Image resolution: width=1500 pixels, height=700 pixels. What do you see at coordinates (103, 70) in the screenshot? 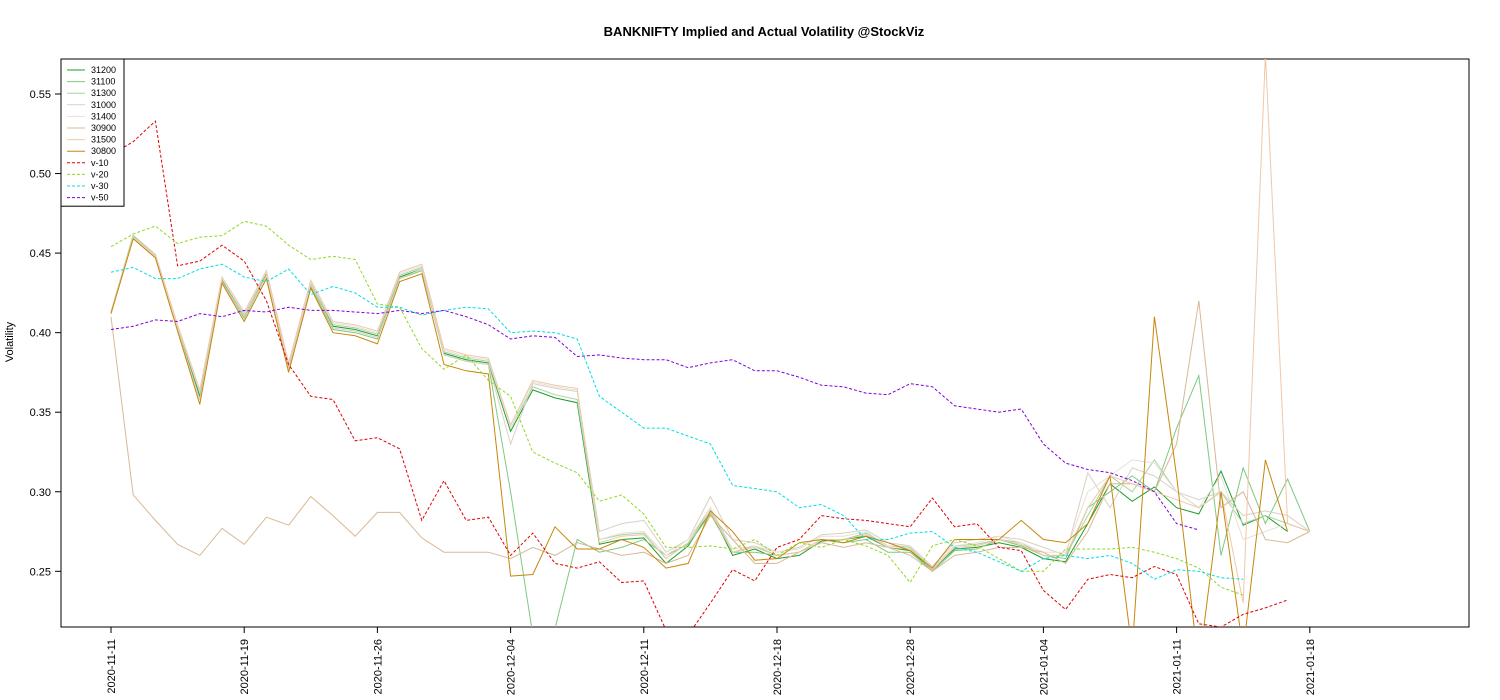
I see `legend-label: 31200` at bounding box center [103, 70].